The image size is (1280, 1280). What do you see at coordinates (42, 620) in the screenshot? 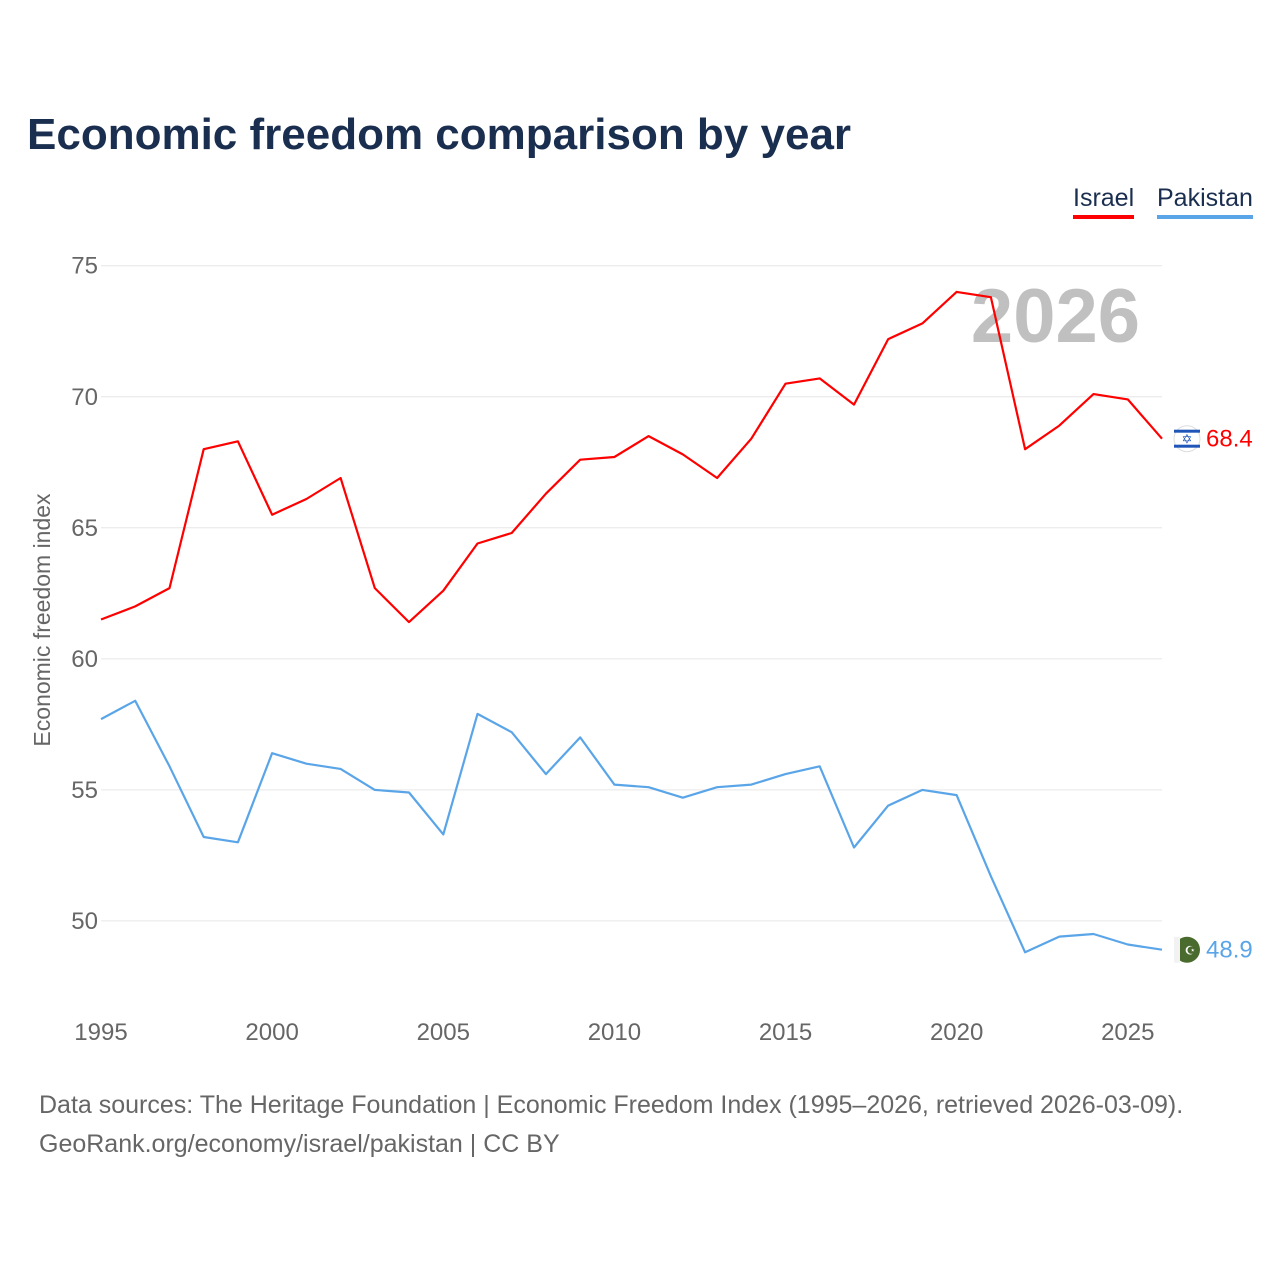
I see `y-axis-label: Economic freedom index` at bounding box center [42, 620].